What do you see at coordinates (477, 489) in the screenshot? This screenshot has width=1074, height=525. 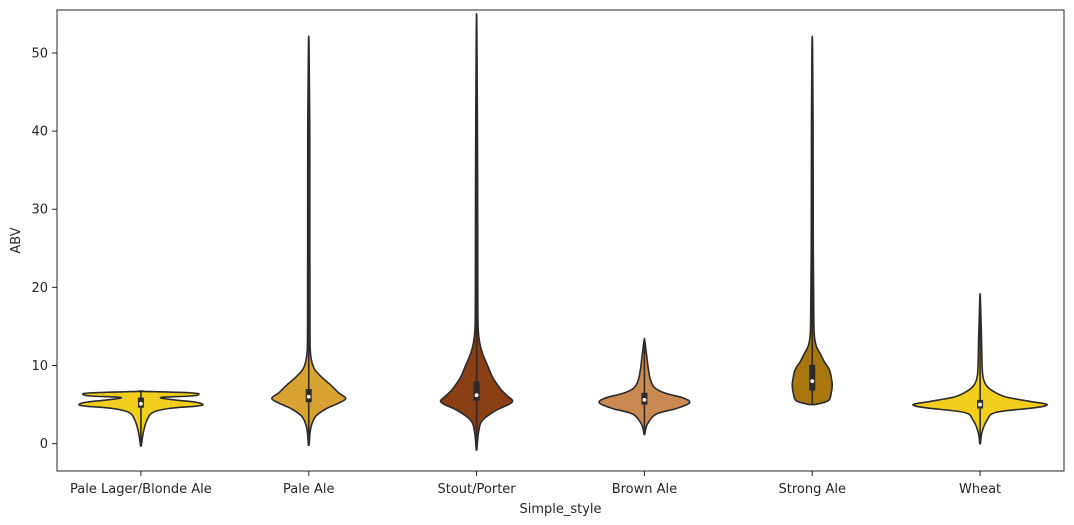 I see `x-tick-label: Stout/Porter` at bounding box center [477, 489].